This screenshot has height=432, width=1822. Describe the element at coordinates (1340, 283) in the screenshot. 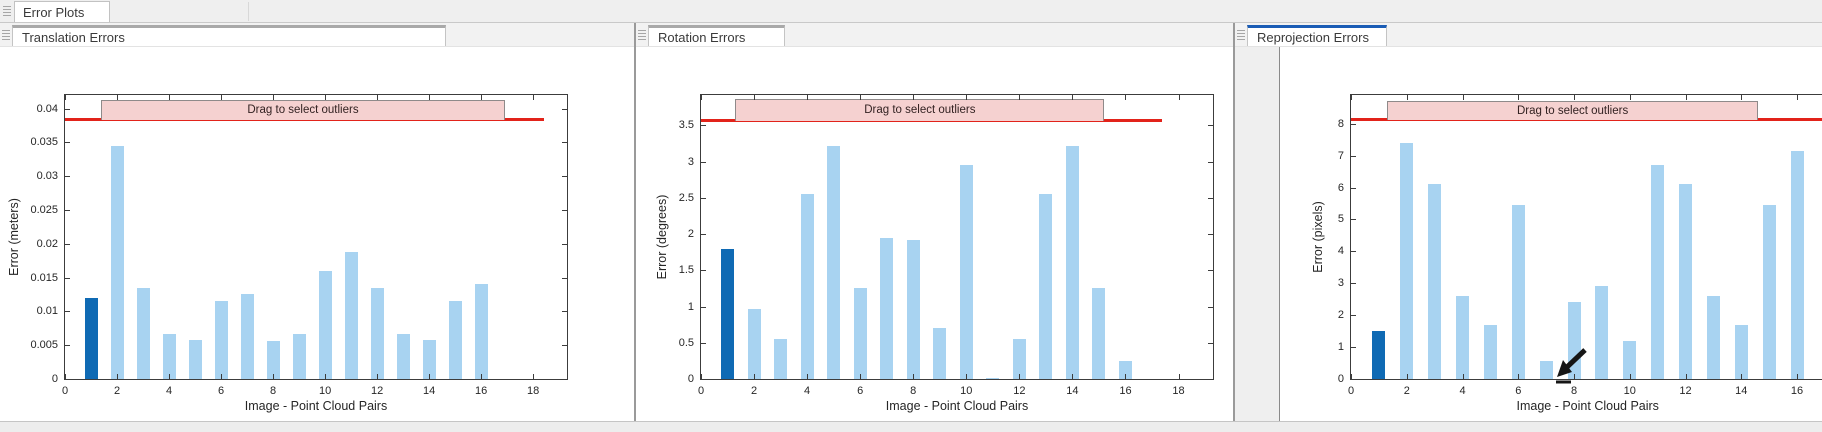

I see `y-tick-label: 3` at that location.